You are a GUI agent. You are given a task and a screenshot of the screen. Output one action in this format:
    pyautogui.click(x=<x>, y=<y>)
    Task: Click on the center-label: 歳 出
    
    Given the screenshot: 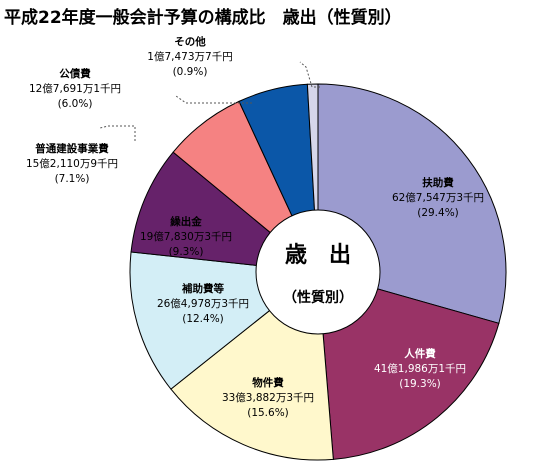 What is the action you would take?
    pyautogui.click(x=318, y=255)
    